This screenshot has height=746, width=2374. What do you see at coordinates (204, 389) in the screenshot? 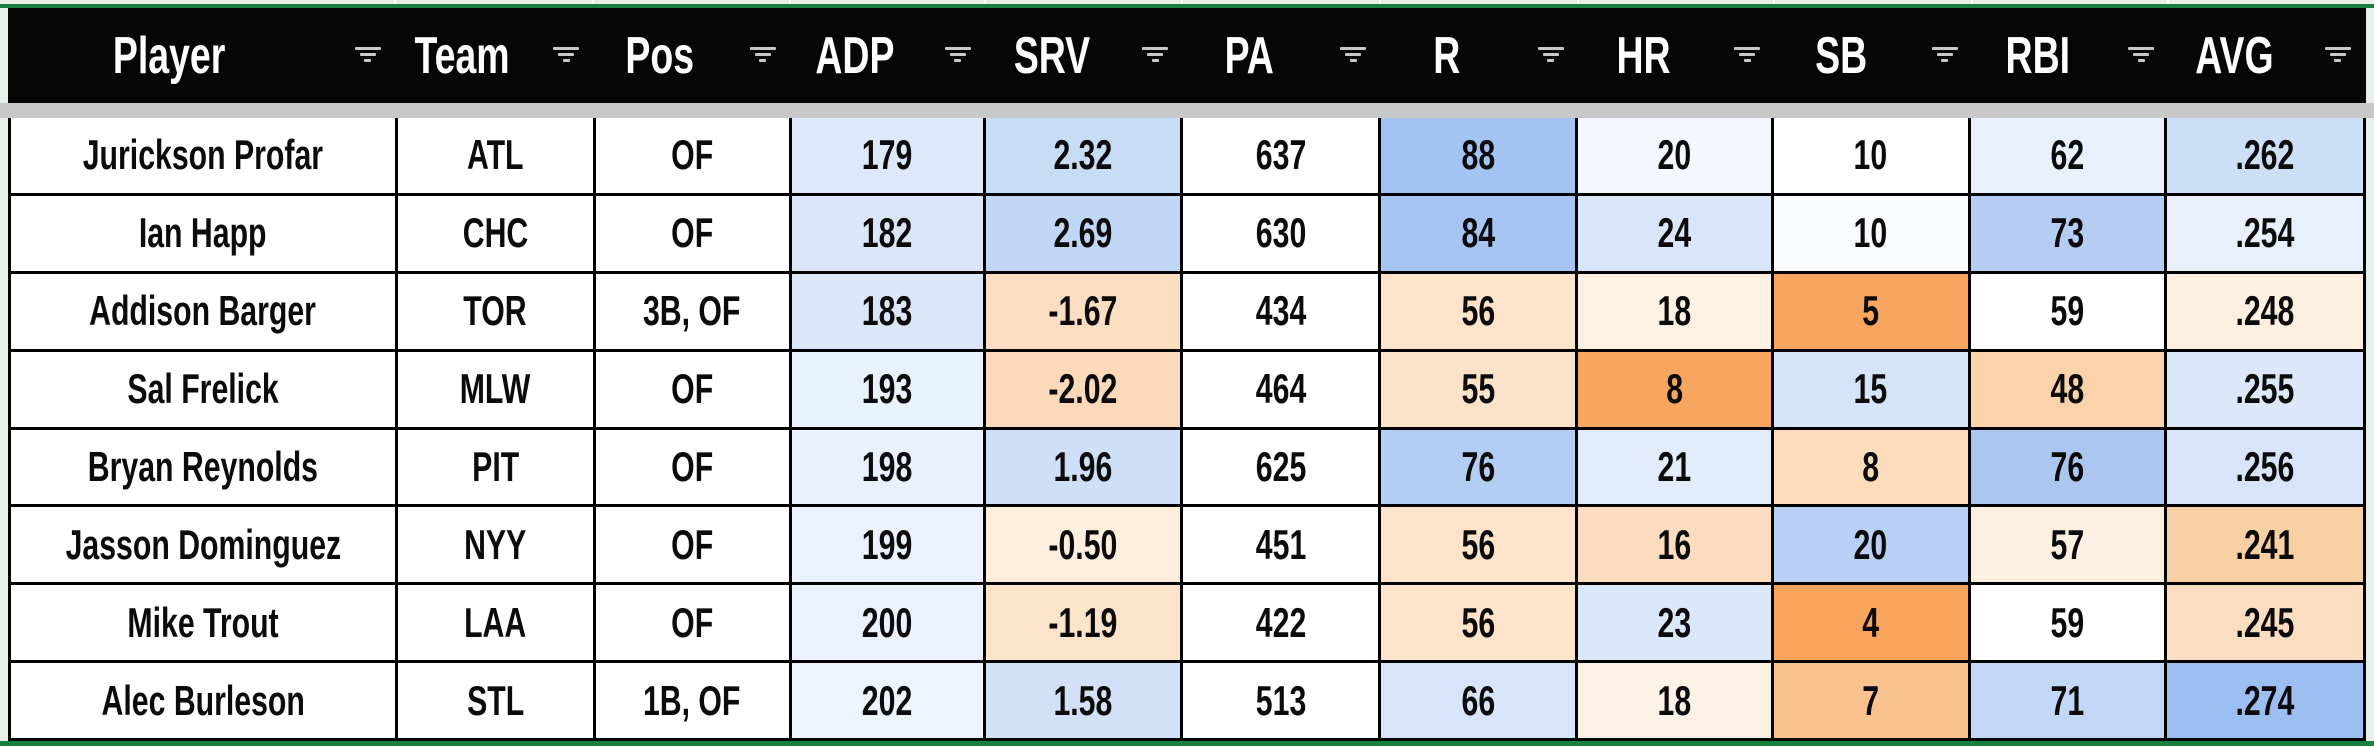
I see `cell-player: Sal Frelick` at bounding box center [204, 389].